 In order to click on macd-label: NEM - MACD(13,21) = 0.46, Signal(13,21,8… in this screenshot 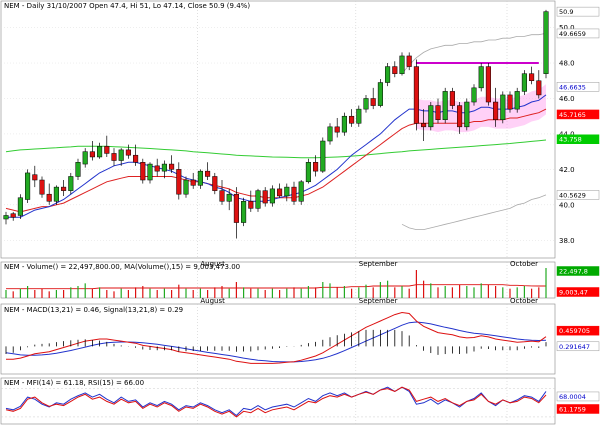, I will do `click(93, 310)`.